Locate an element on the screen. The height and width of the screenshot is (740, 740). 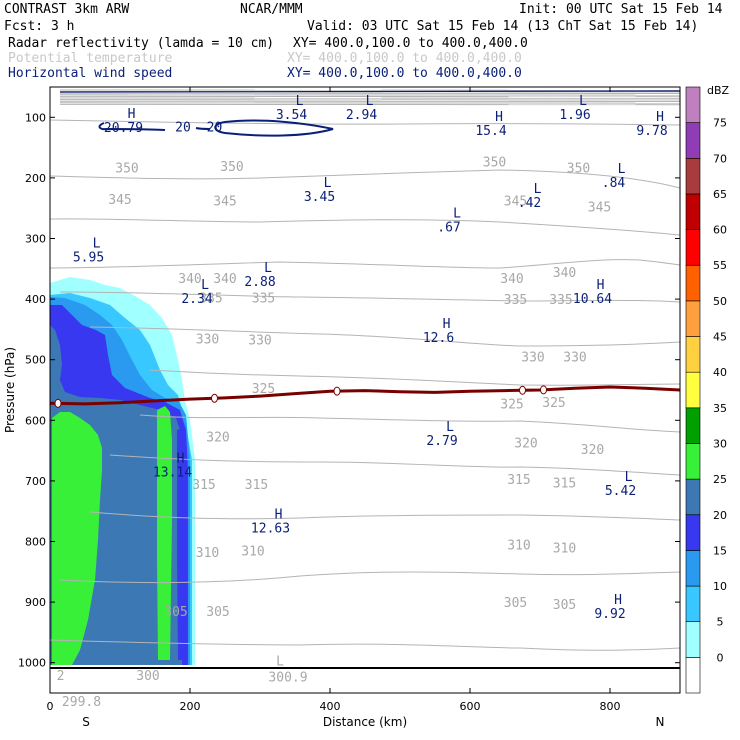
theta-330-contour is located at coordinates (385, 336).